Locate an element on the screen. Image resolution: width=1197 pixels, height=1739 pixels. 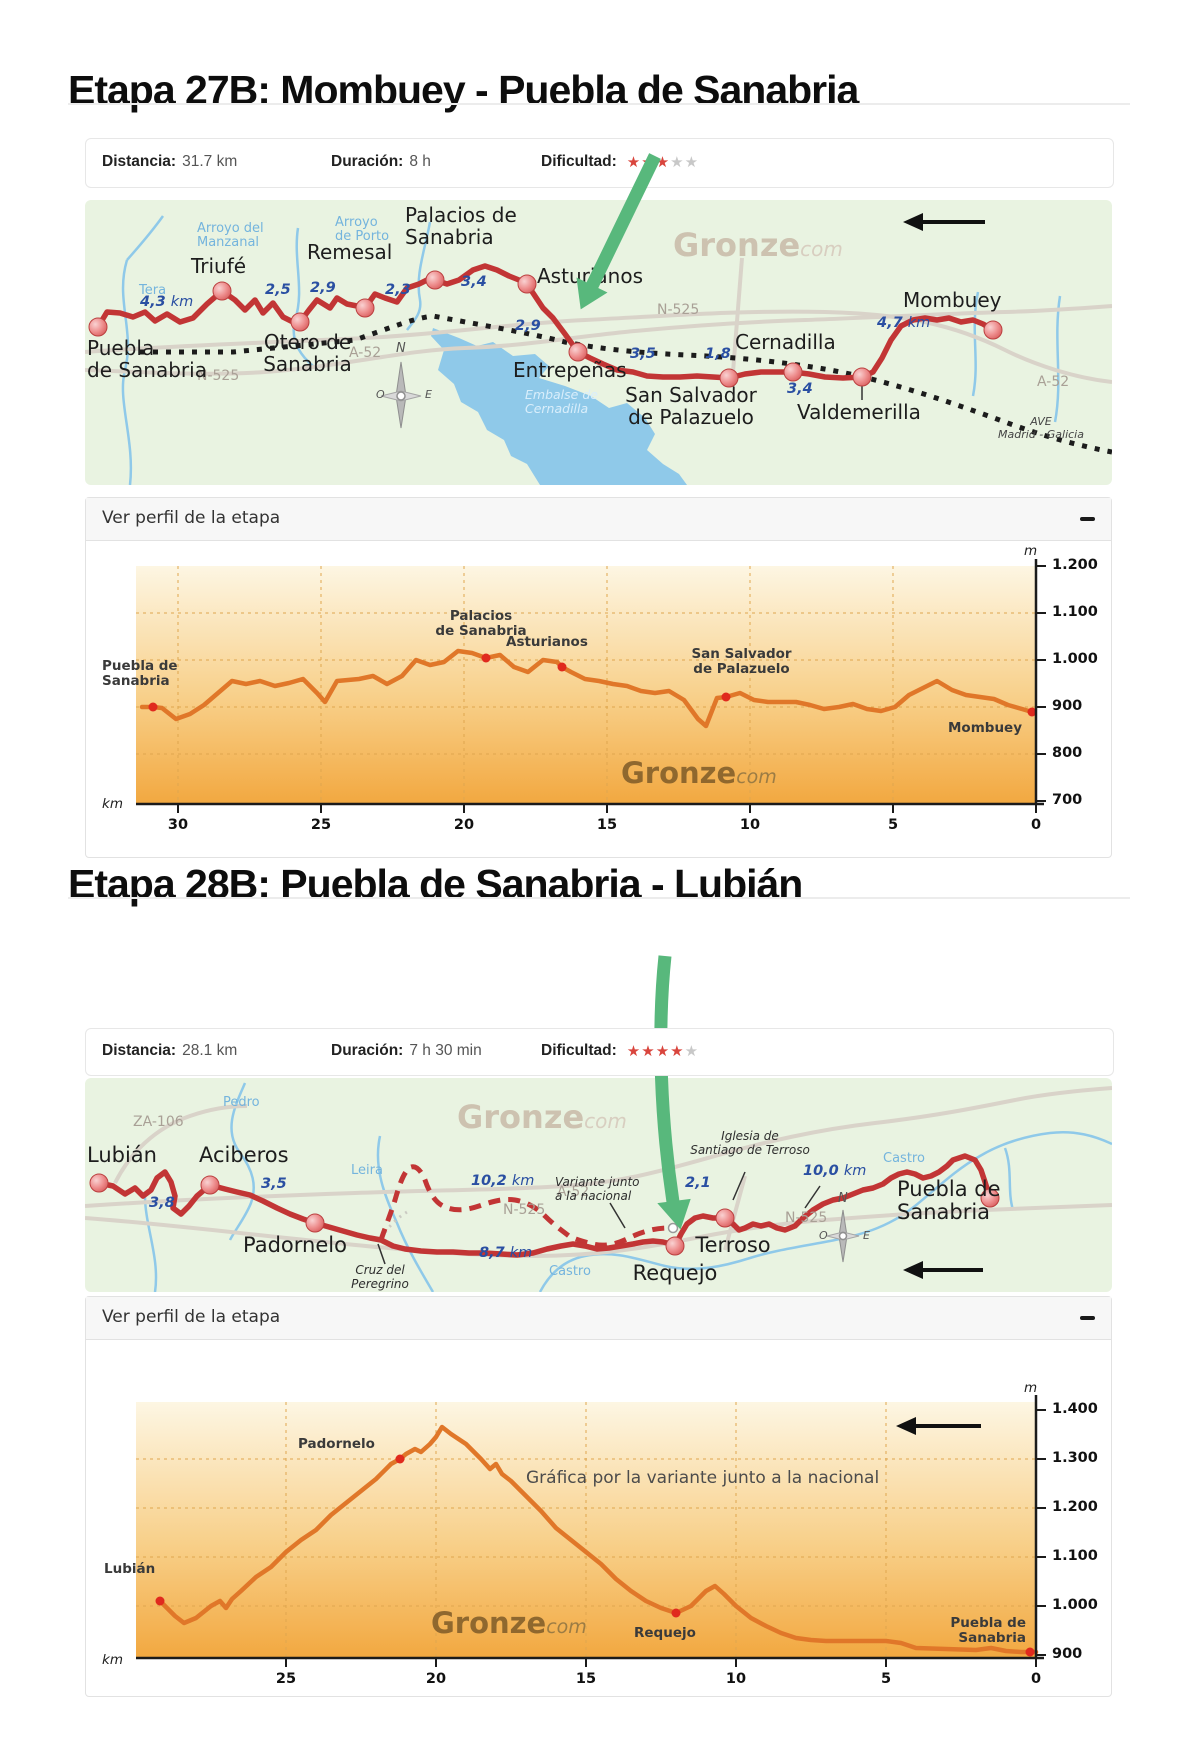
waypoint-dots is located at coordinates (595, 1555).